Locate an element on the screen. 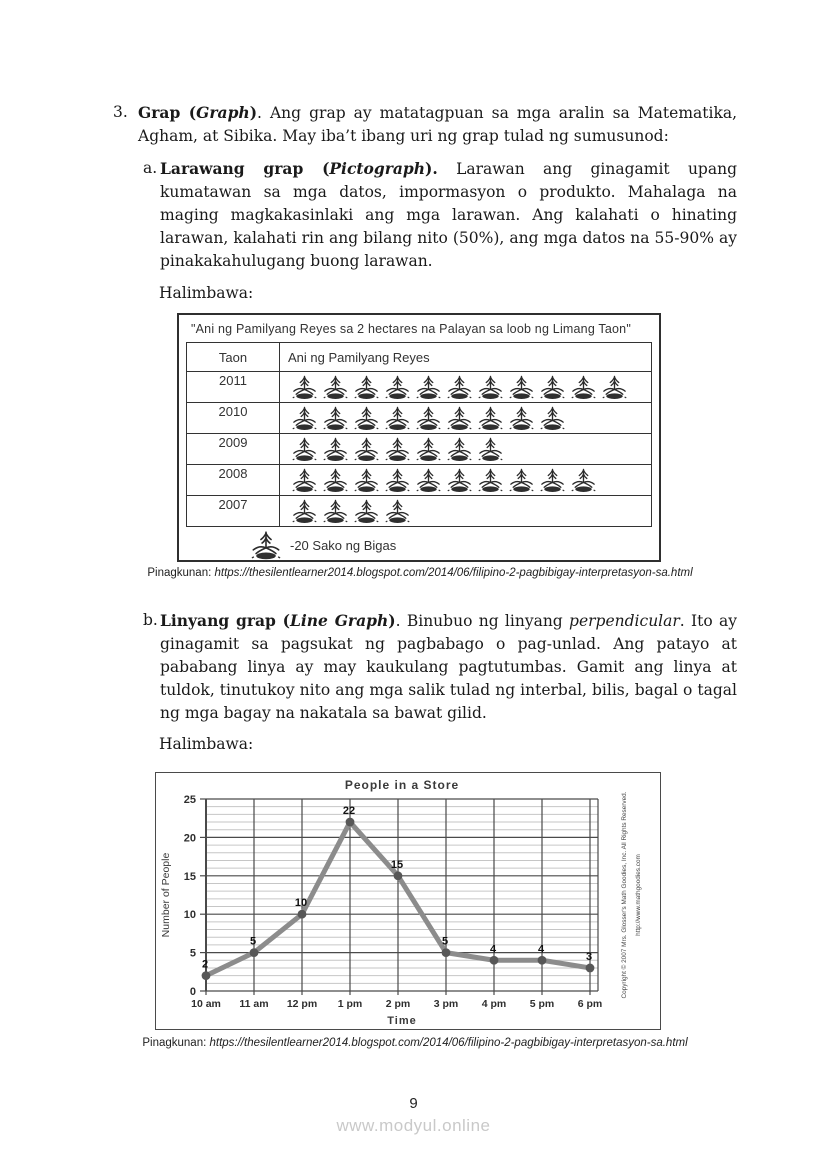  halimbawa-label-2: Halimbawa: is located at coordinates (206, 744).